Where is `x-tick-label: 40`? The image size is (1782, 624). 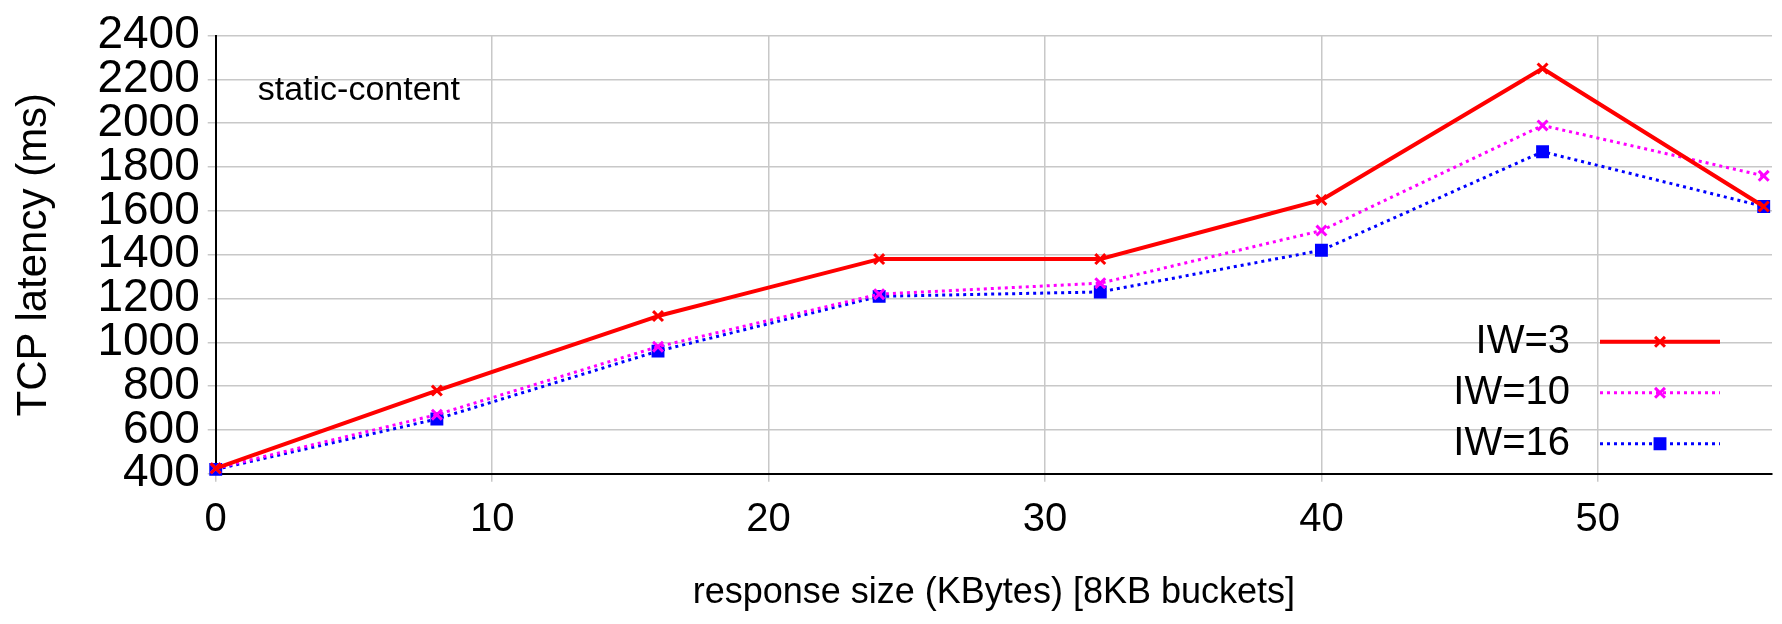
x-tick-label: 40 is located at coordinates (1321, 516).